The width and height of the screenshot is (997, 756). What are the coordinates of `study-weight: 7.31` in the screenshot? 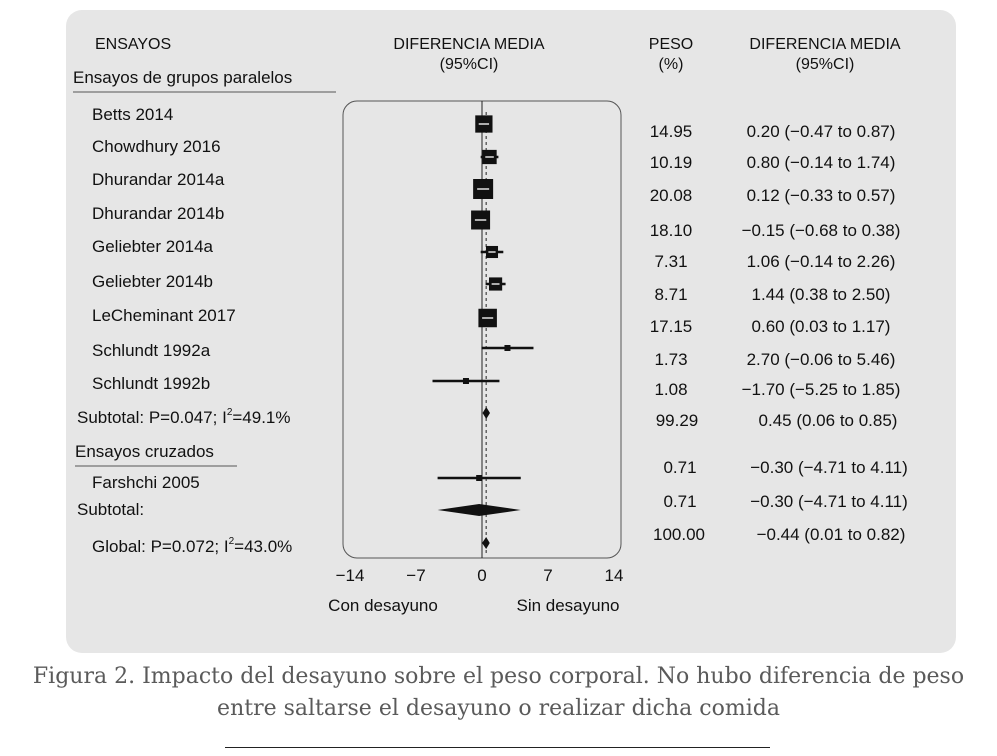 It's located at (670, 261).